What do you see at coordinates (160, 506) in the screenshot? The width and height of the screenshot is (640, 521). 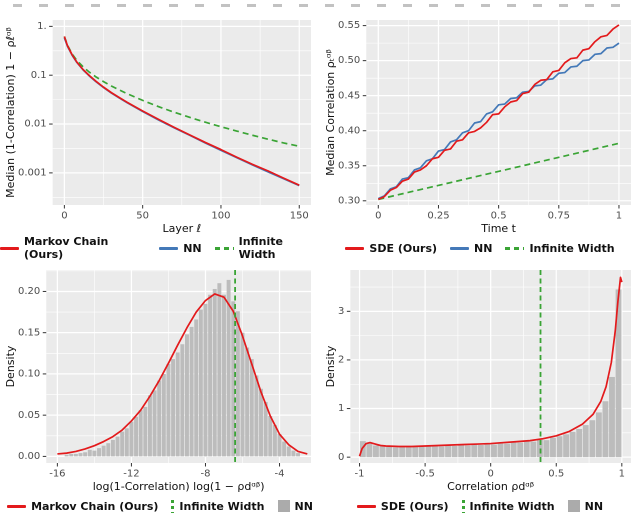 I see `log-correlation-density-legend: Markov Chain (Ours) Infinite Width NN` at bounding box center [160, 506].